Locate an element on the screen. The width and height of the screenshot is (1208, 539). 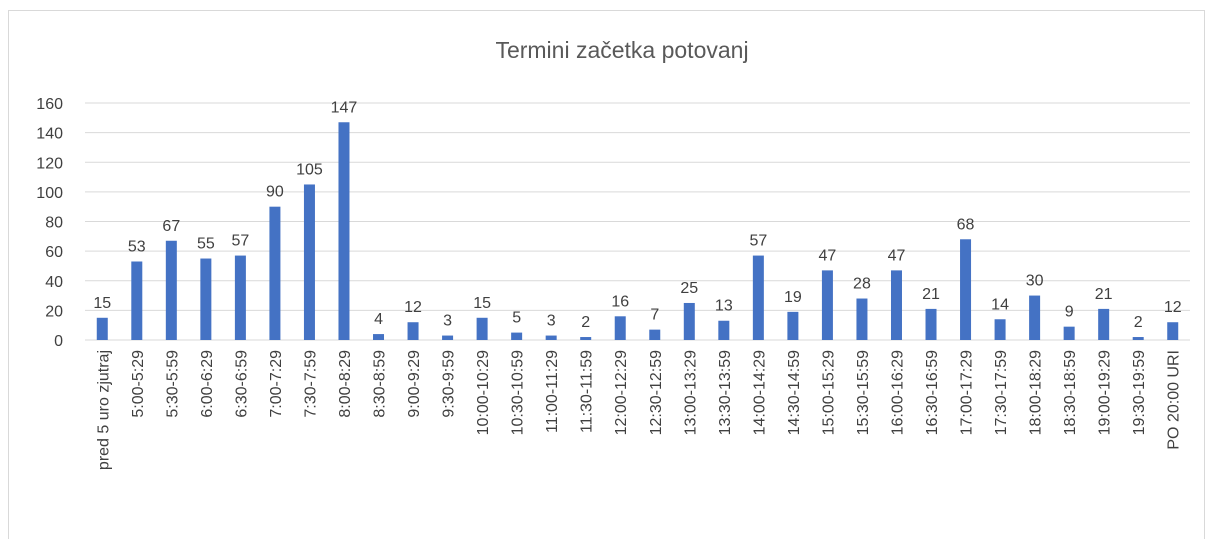
data-label: 4 is located at coordinates (378, 319).